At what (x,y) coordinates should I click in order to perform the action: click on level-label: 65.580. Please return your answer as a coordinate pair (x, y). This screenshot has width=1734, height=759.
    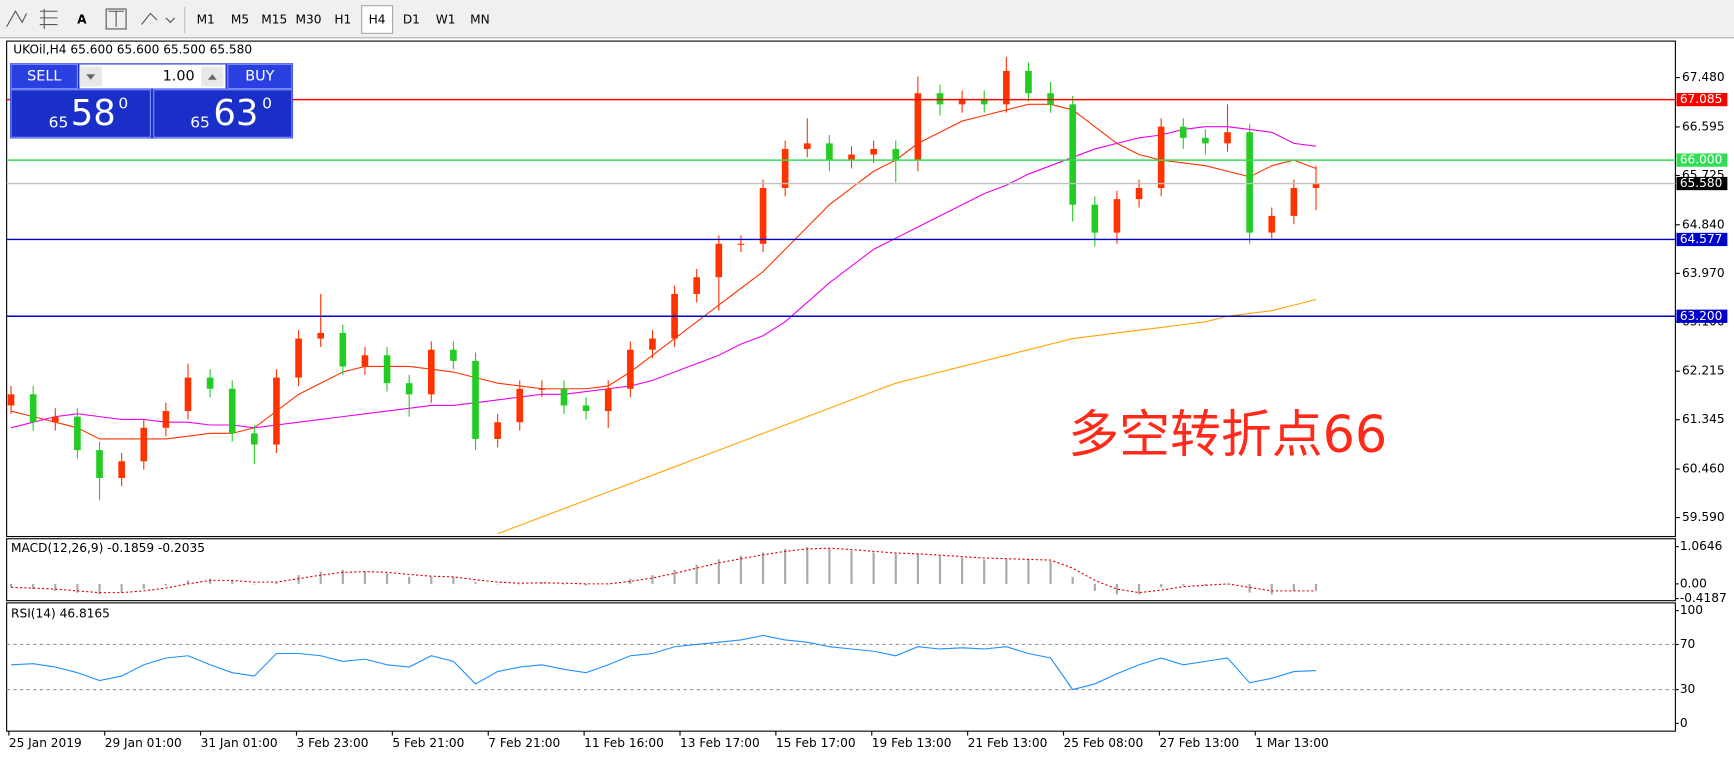
    Looking at the image, I should click on (1701, 183).